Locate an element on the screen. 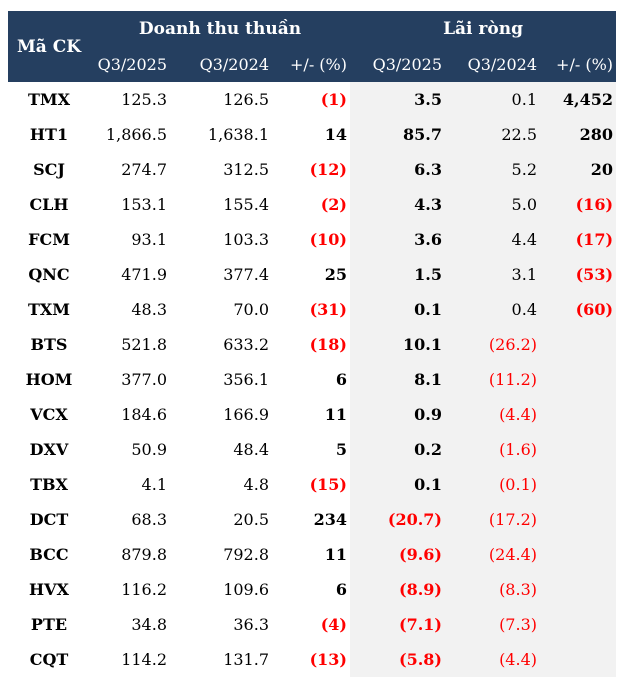  revenue-q3-2024-cell: 20.5 is located at coordinates (251, 519).